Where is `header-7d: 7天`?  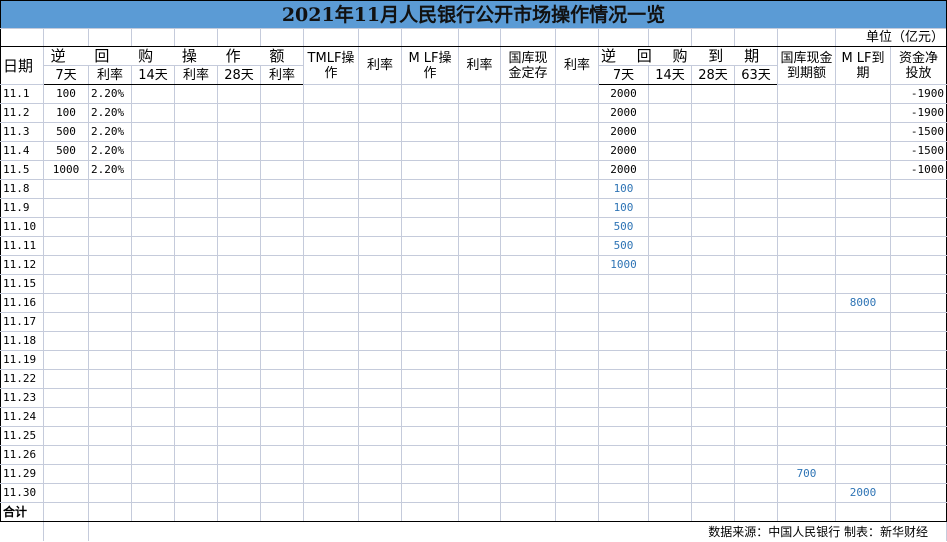
header-7d: 7天 is located at coordinates (66, 75).